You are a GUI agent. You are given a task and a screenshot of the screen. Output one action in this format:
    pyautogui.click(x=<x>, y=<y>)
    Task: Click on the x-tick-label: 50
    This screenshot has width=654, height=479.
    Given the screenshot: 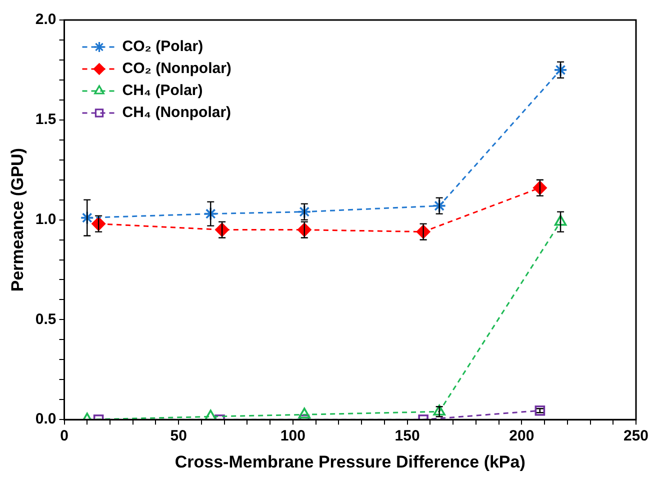 What is the action you would take?
    pyautogui.click(x=178, y=436)
    